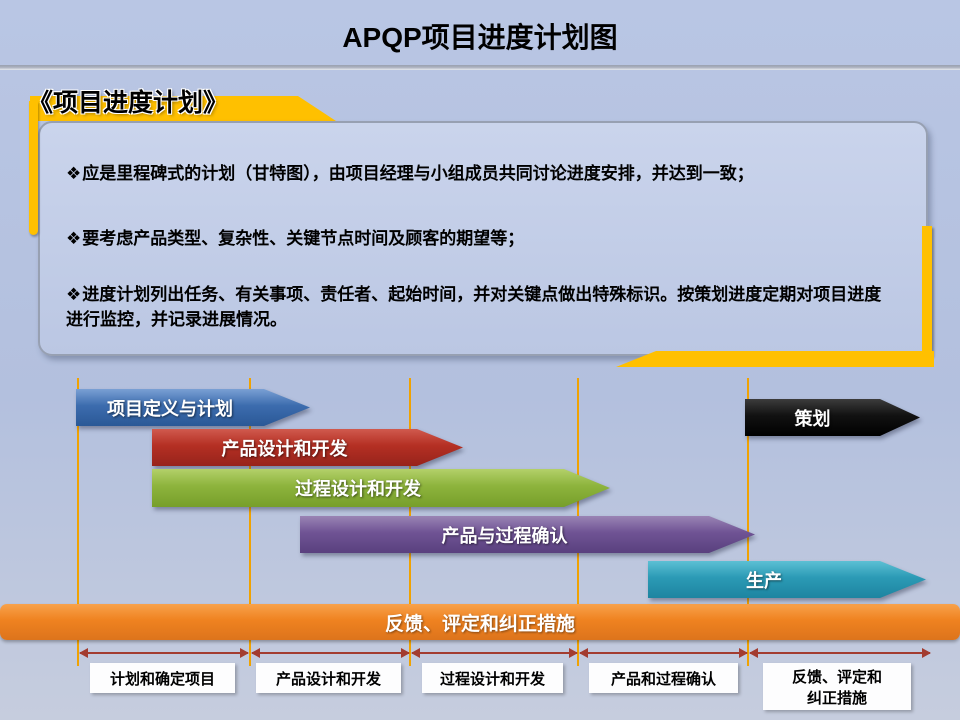  Describe the element at coordinates (775, 359) in the screenshot. I see `notes-box-accent-bottom` at that location.